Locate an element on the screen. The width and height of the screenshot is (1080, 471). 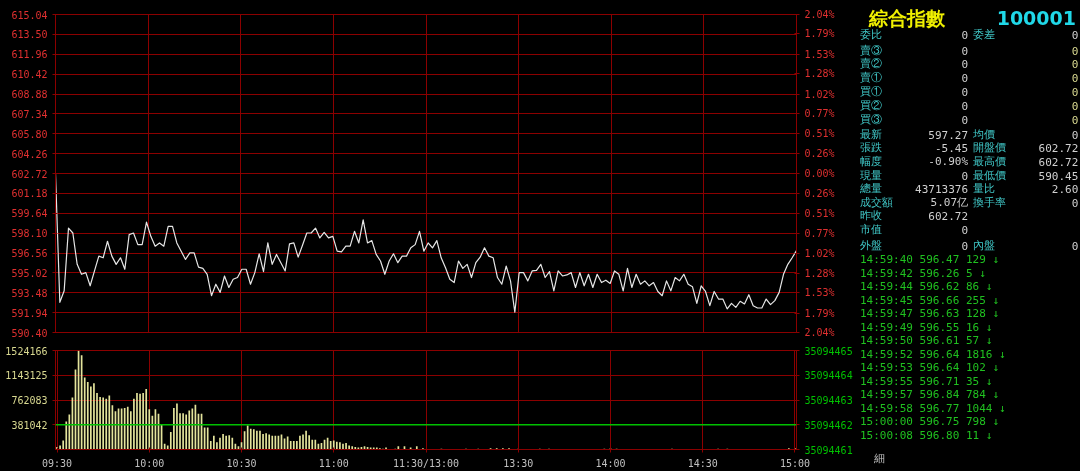
x-tick-label: 10:30 is located at coordinates (241, 463).